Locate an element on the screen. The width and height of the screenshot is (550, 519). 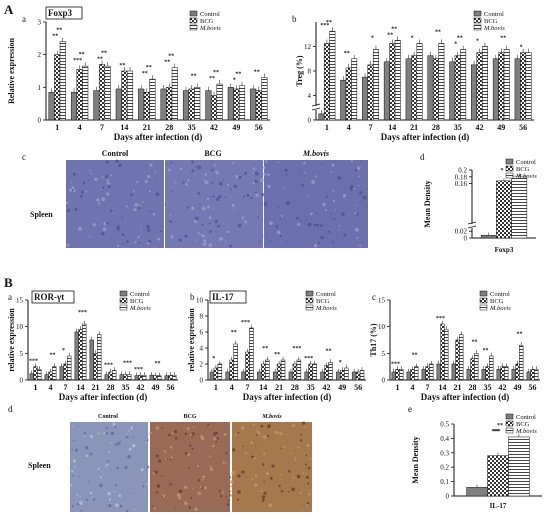
histology-a-image-mbovis is located at coordinates (316, 204).